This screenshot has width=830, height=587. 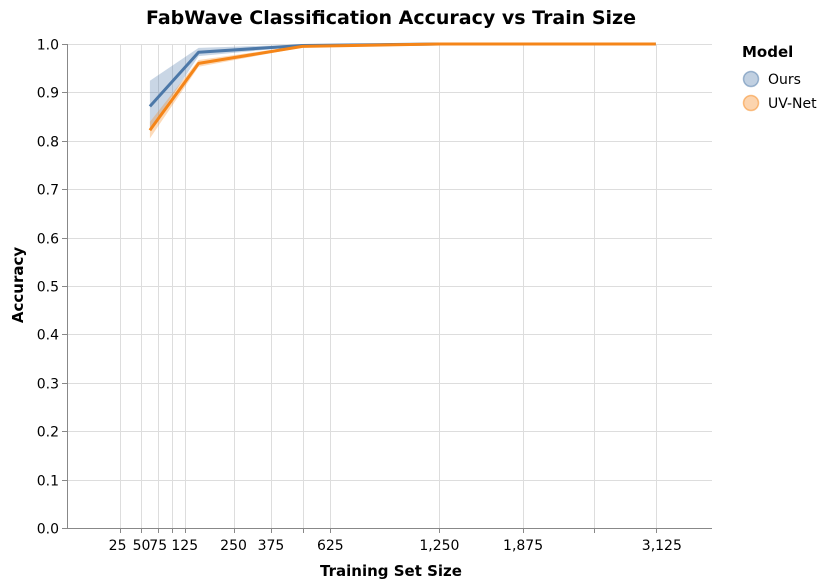 What do you see at coordinates (330, 546) in the screenshot?
I see `x-tick-label: 625` at bounding box center [330, 546].